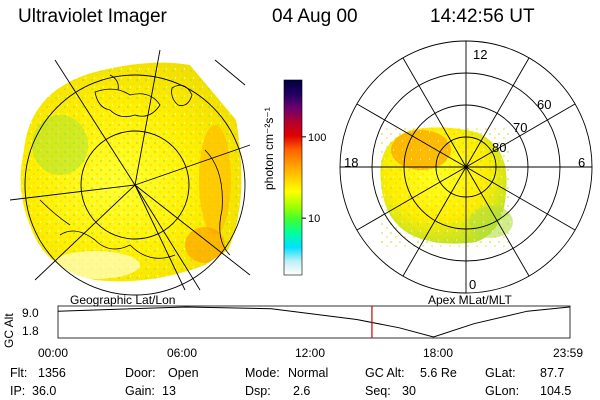 The width and height of the screenshot is (600, 400). What do you see at coordinates (262, 373) in the screenshot?
I see `mode-label: Mode:` at bounding box center [262, 373].